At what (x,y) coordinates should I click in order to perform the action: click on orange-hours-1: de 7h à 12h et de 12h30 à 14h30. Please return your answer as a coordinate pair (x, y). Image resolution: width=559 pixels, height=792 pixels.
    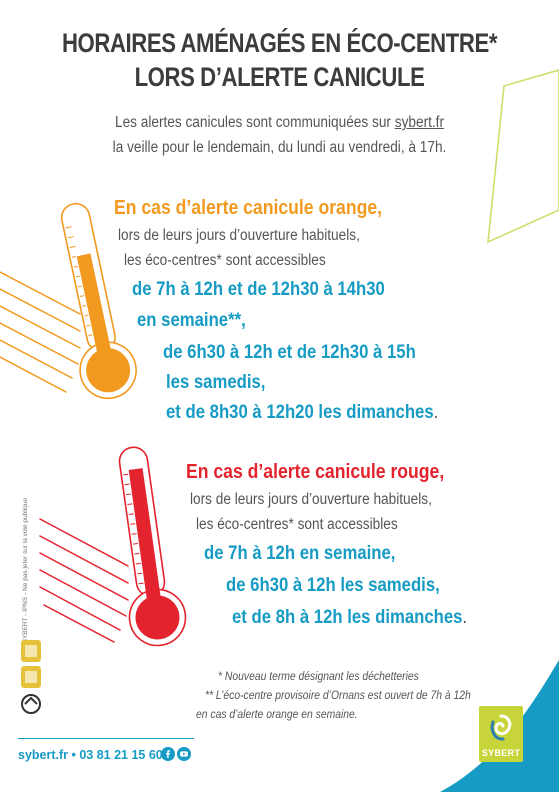
    Looking at the image, I should click on (258, 289).